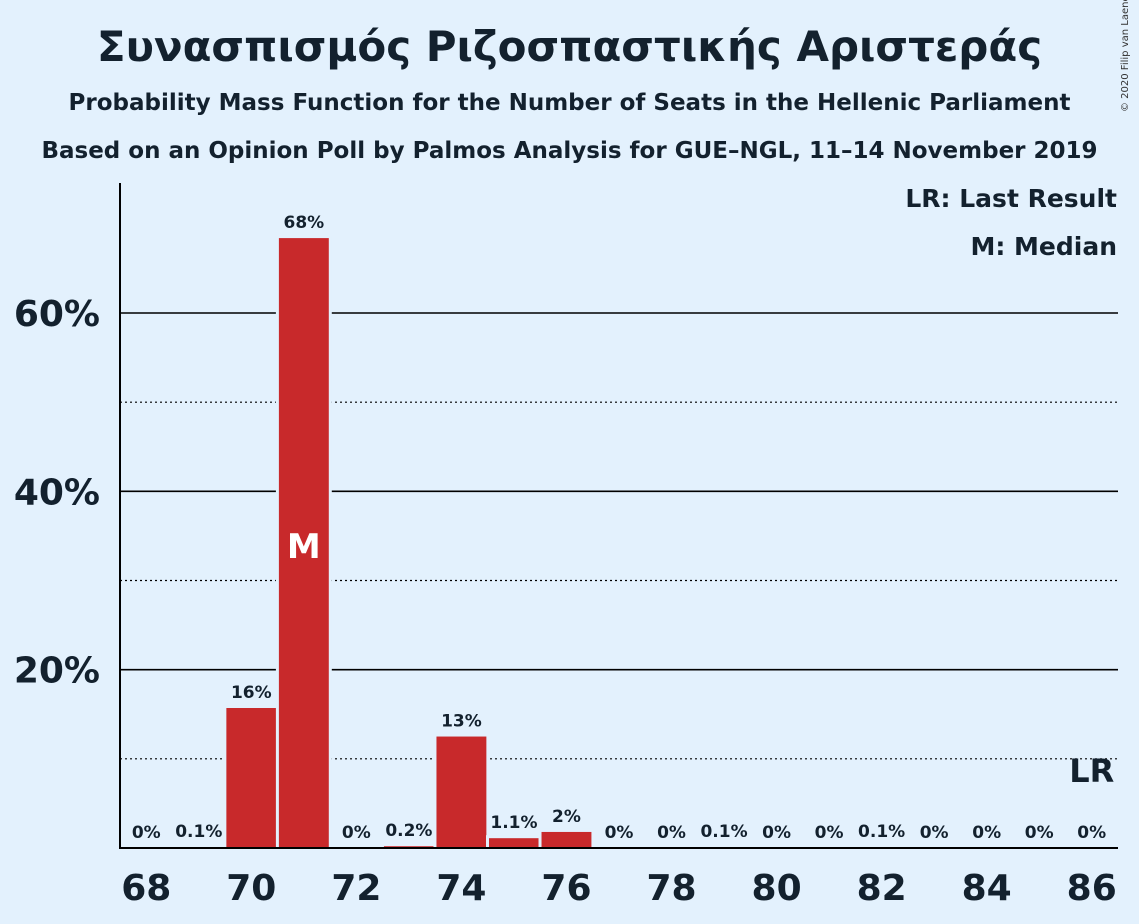 Image resolution: width=1139 pixels, height=924 pixels. I want to click on x-tick-label: 82, so click(882, 888).